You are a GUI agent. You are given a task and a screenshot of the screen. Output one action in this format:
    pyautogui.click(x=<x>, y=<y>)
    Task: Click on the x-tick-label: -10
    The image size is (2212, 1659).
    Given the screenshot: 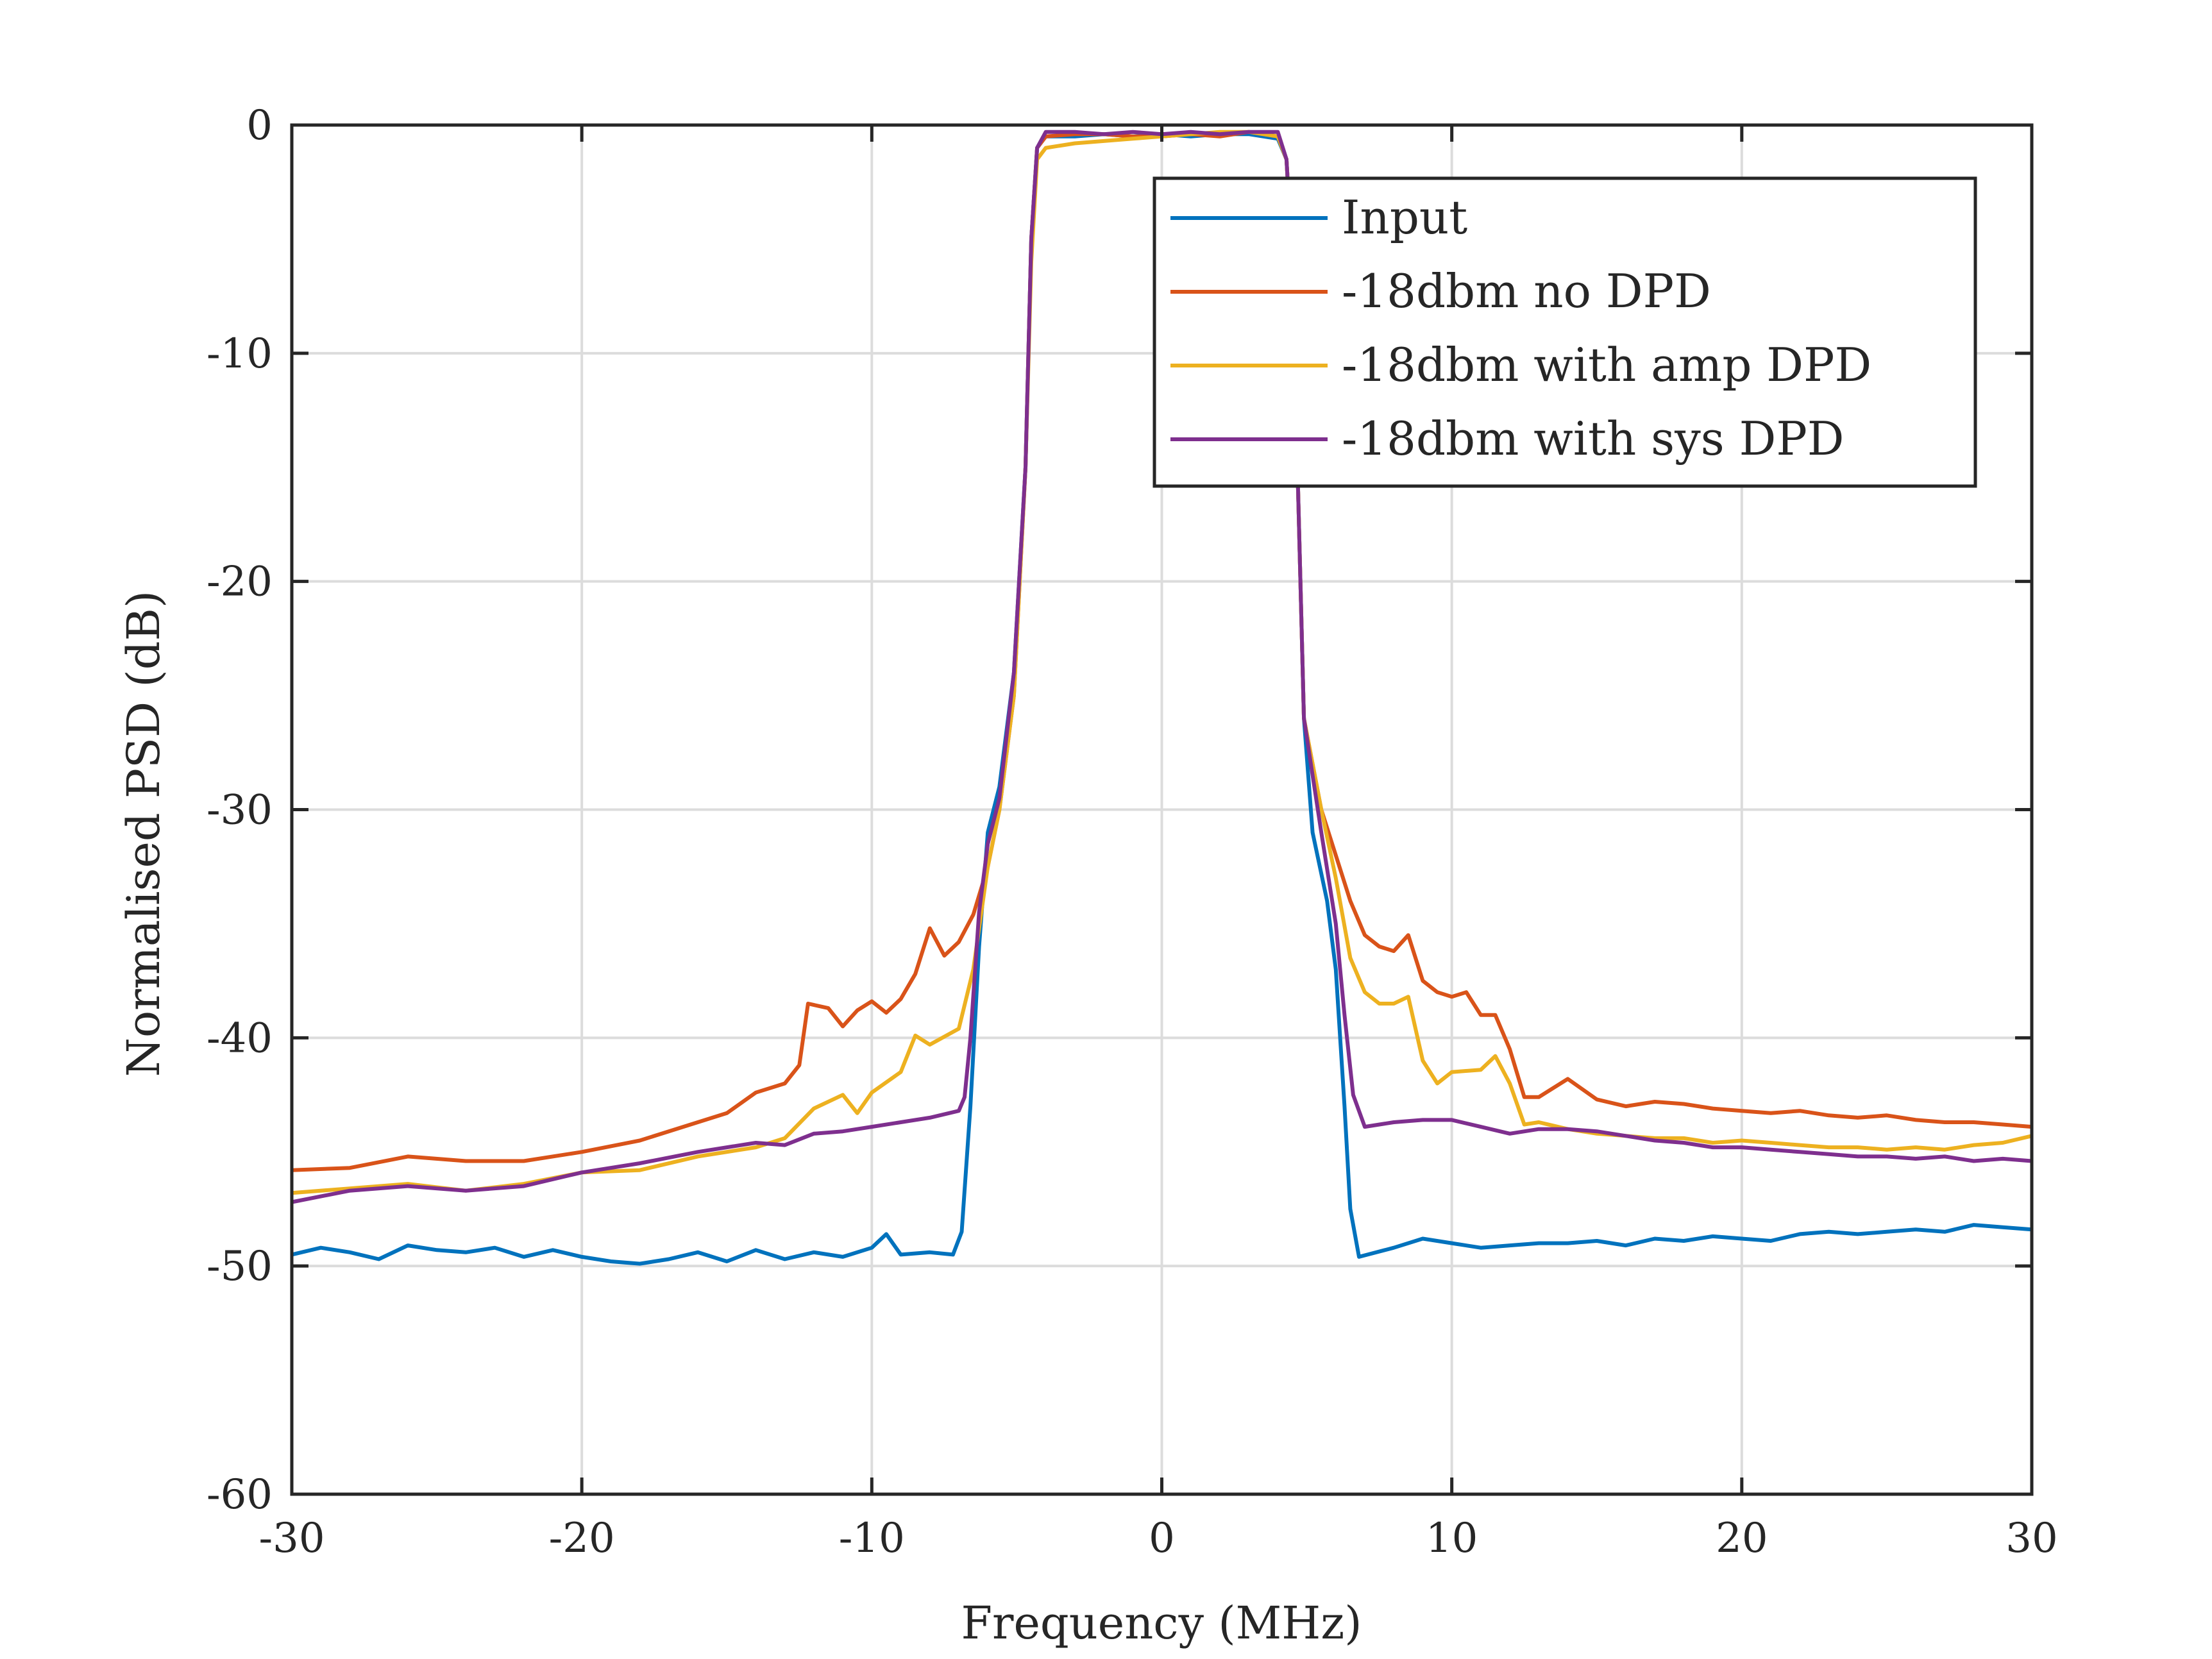 What is the action you would take?
    pyautogui.click(x=872, y=1538)
    